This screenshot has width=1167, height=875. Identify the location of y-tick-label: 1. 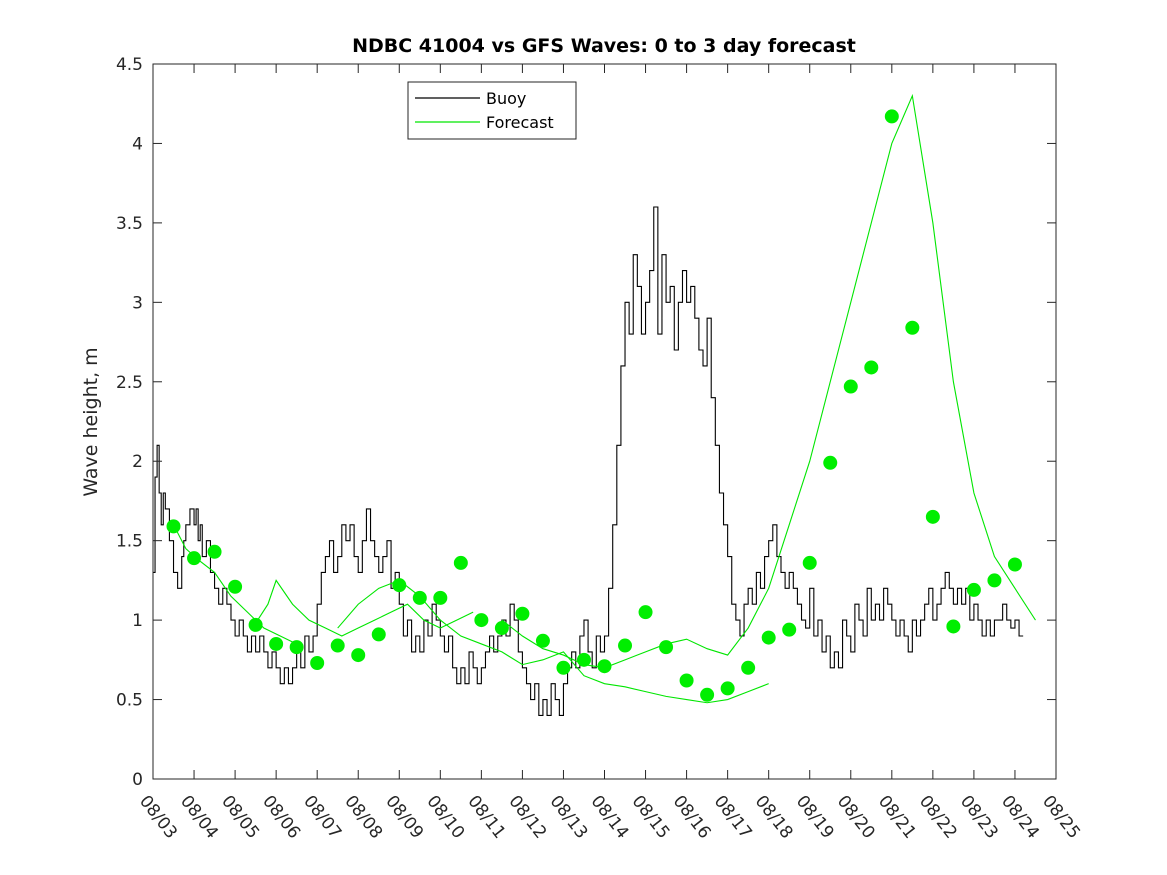
(137, 621).